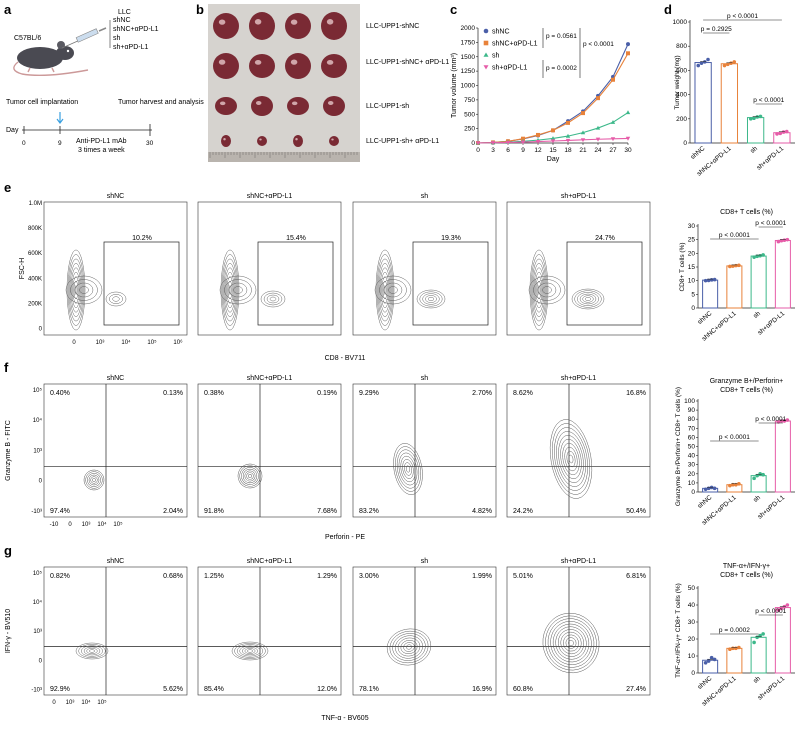  Describe the element at coordinates (523, 511) in the screenshot. I see `quadrant-percentage: 24.2%` at that location.